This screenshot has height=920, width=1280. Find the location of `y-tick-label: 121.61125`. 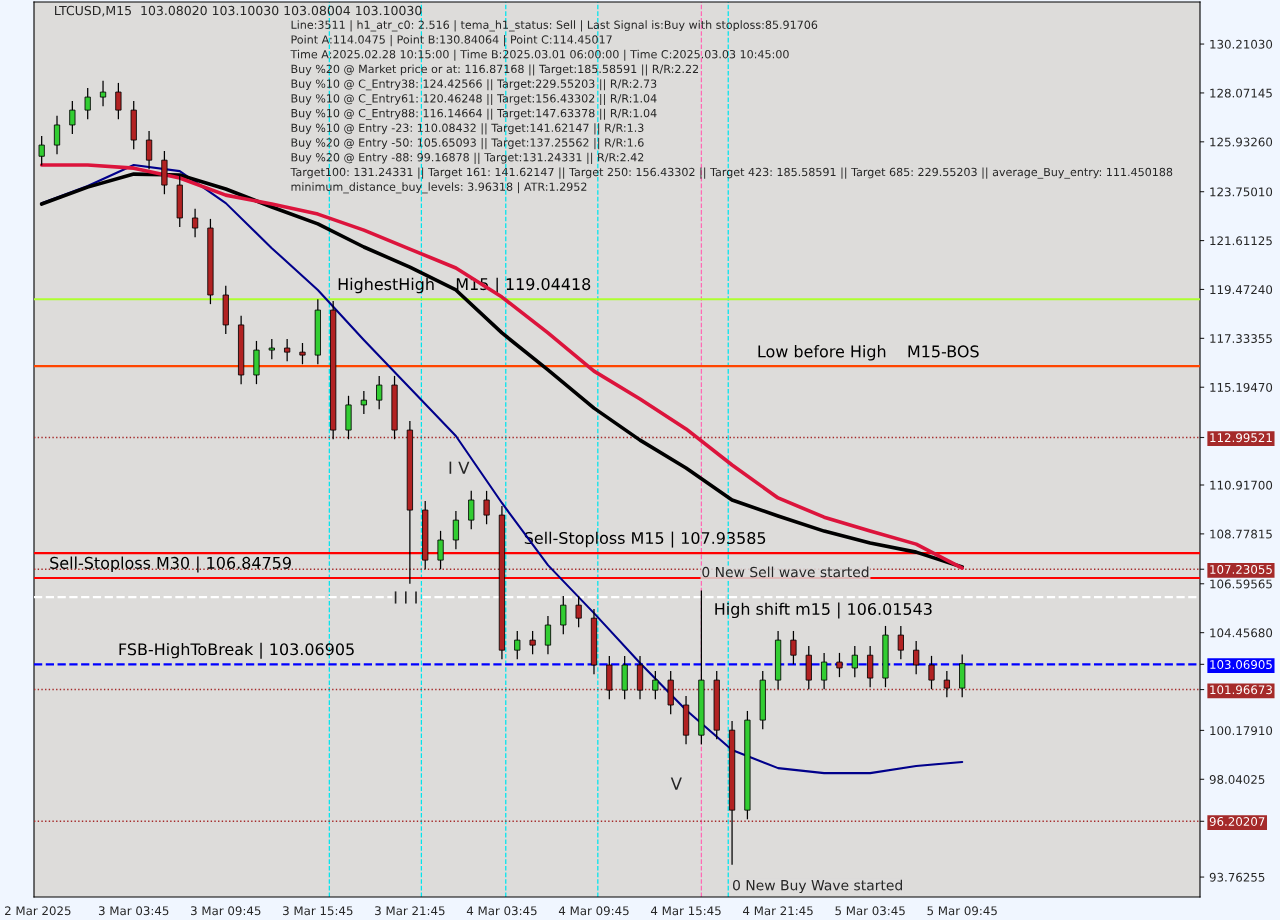

y-tick-label: 121.61125 is located at coordinates (1241, 241).